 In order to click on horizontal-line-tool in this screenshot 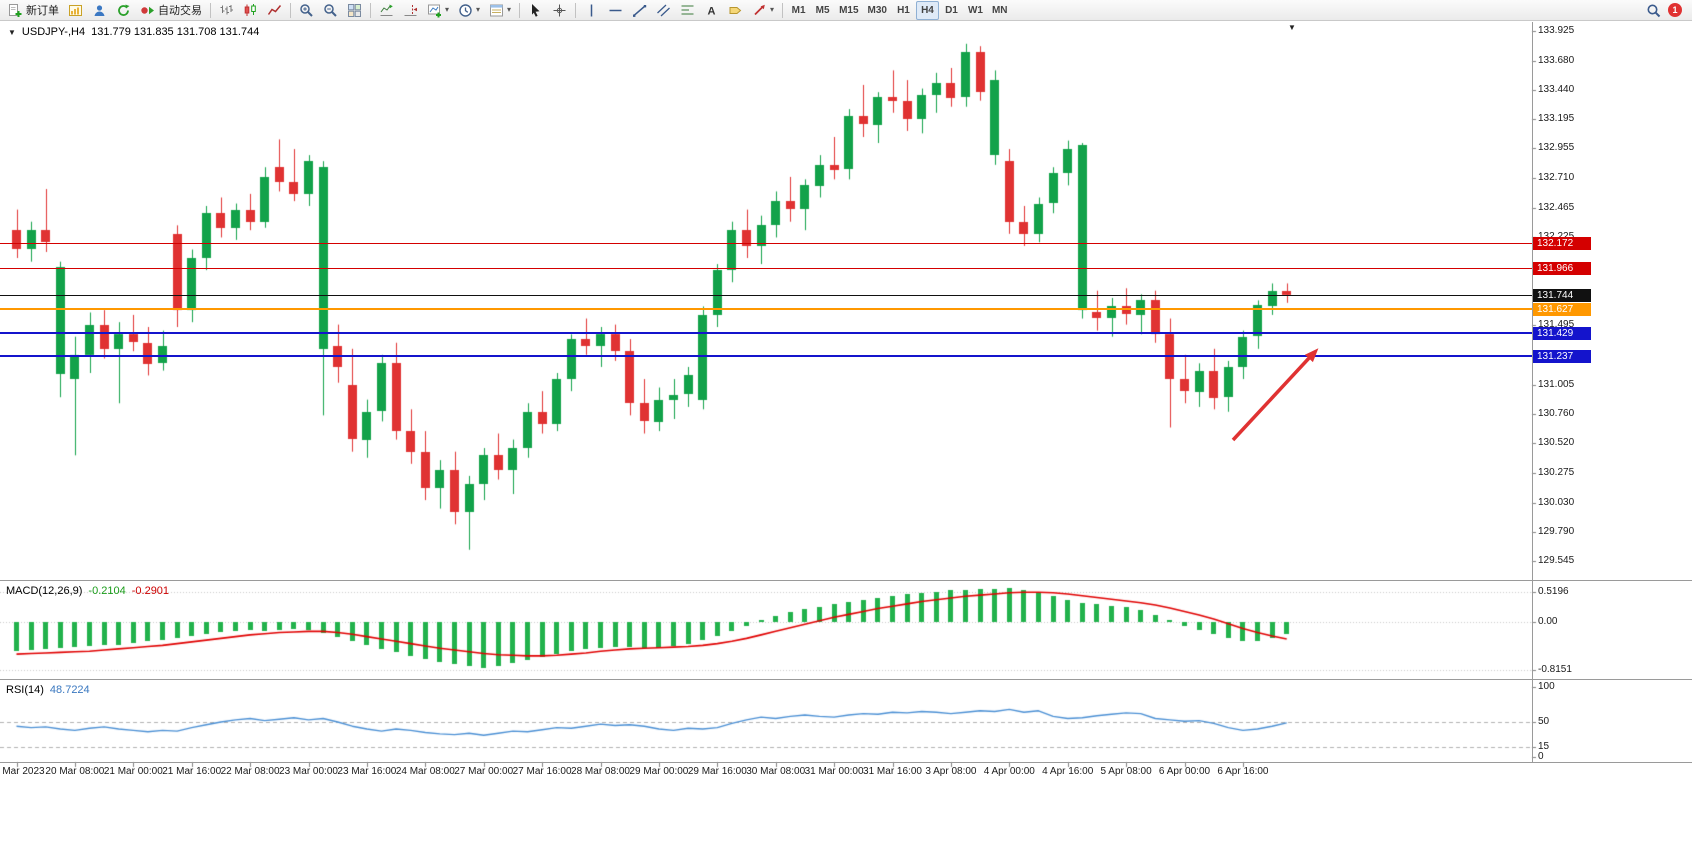, I will do `click(615, 10)`.